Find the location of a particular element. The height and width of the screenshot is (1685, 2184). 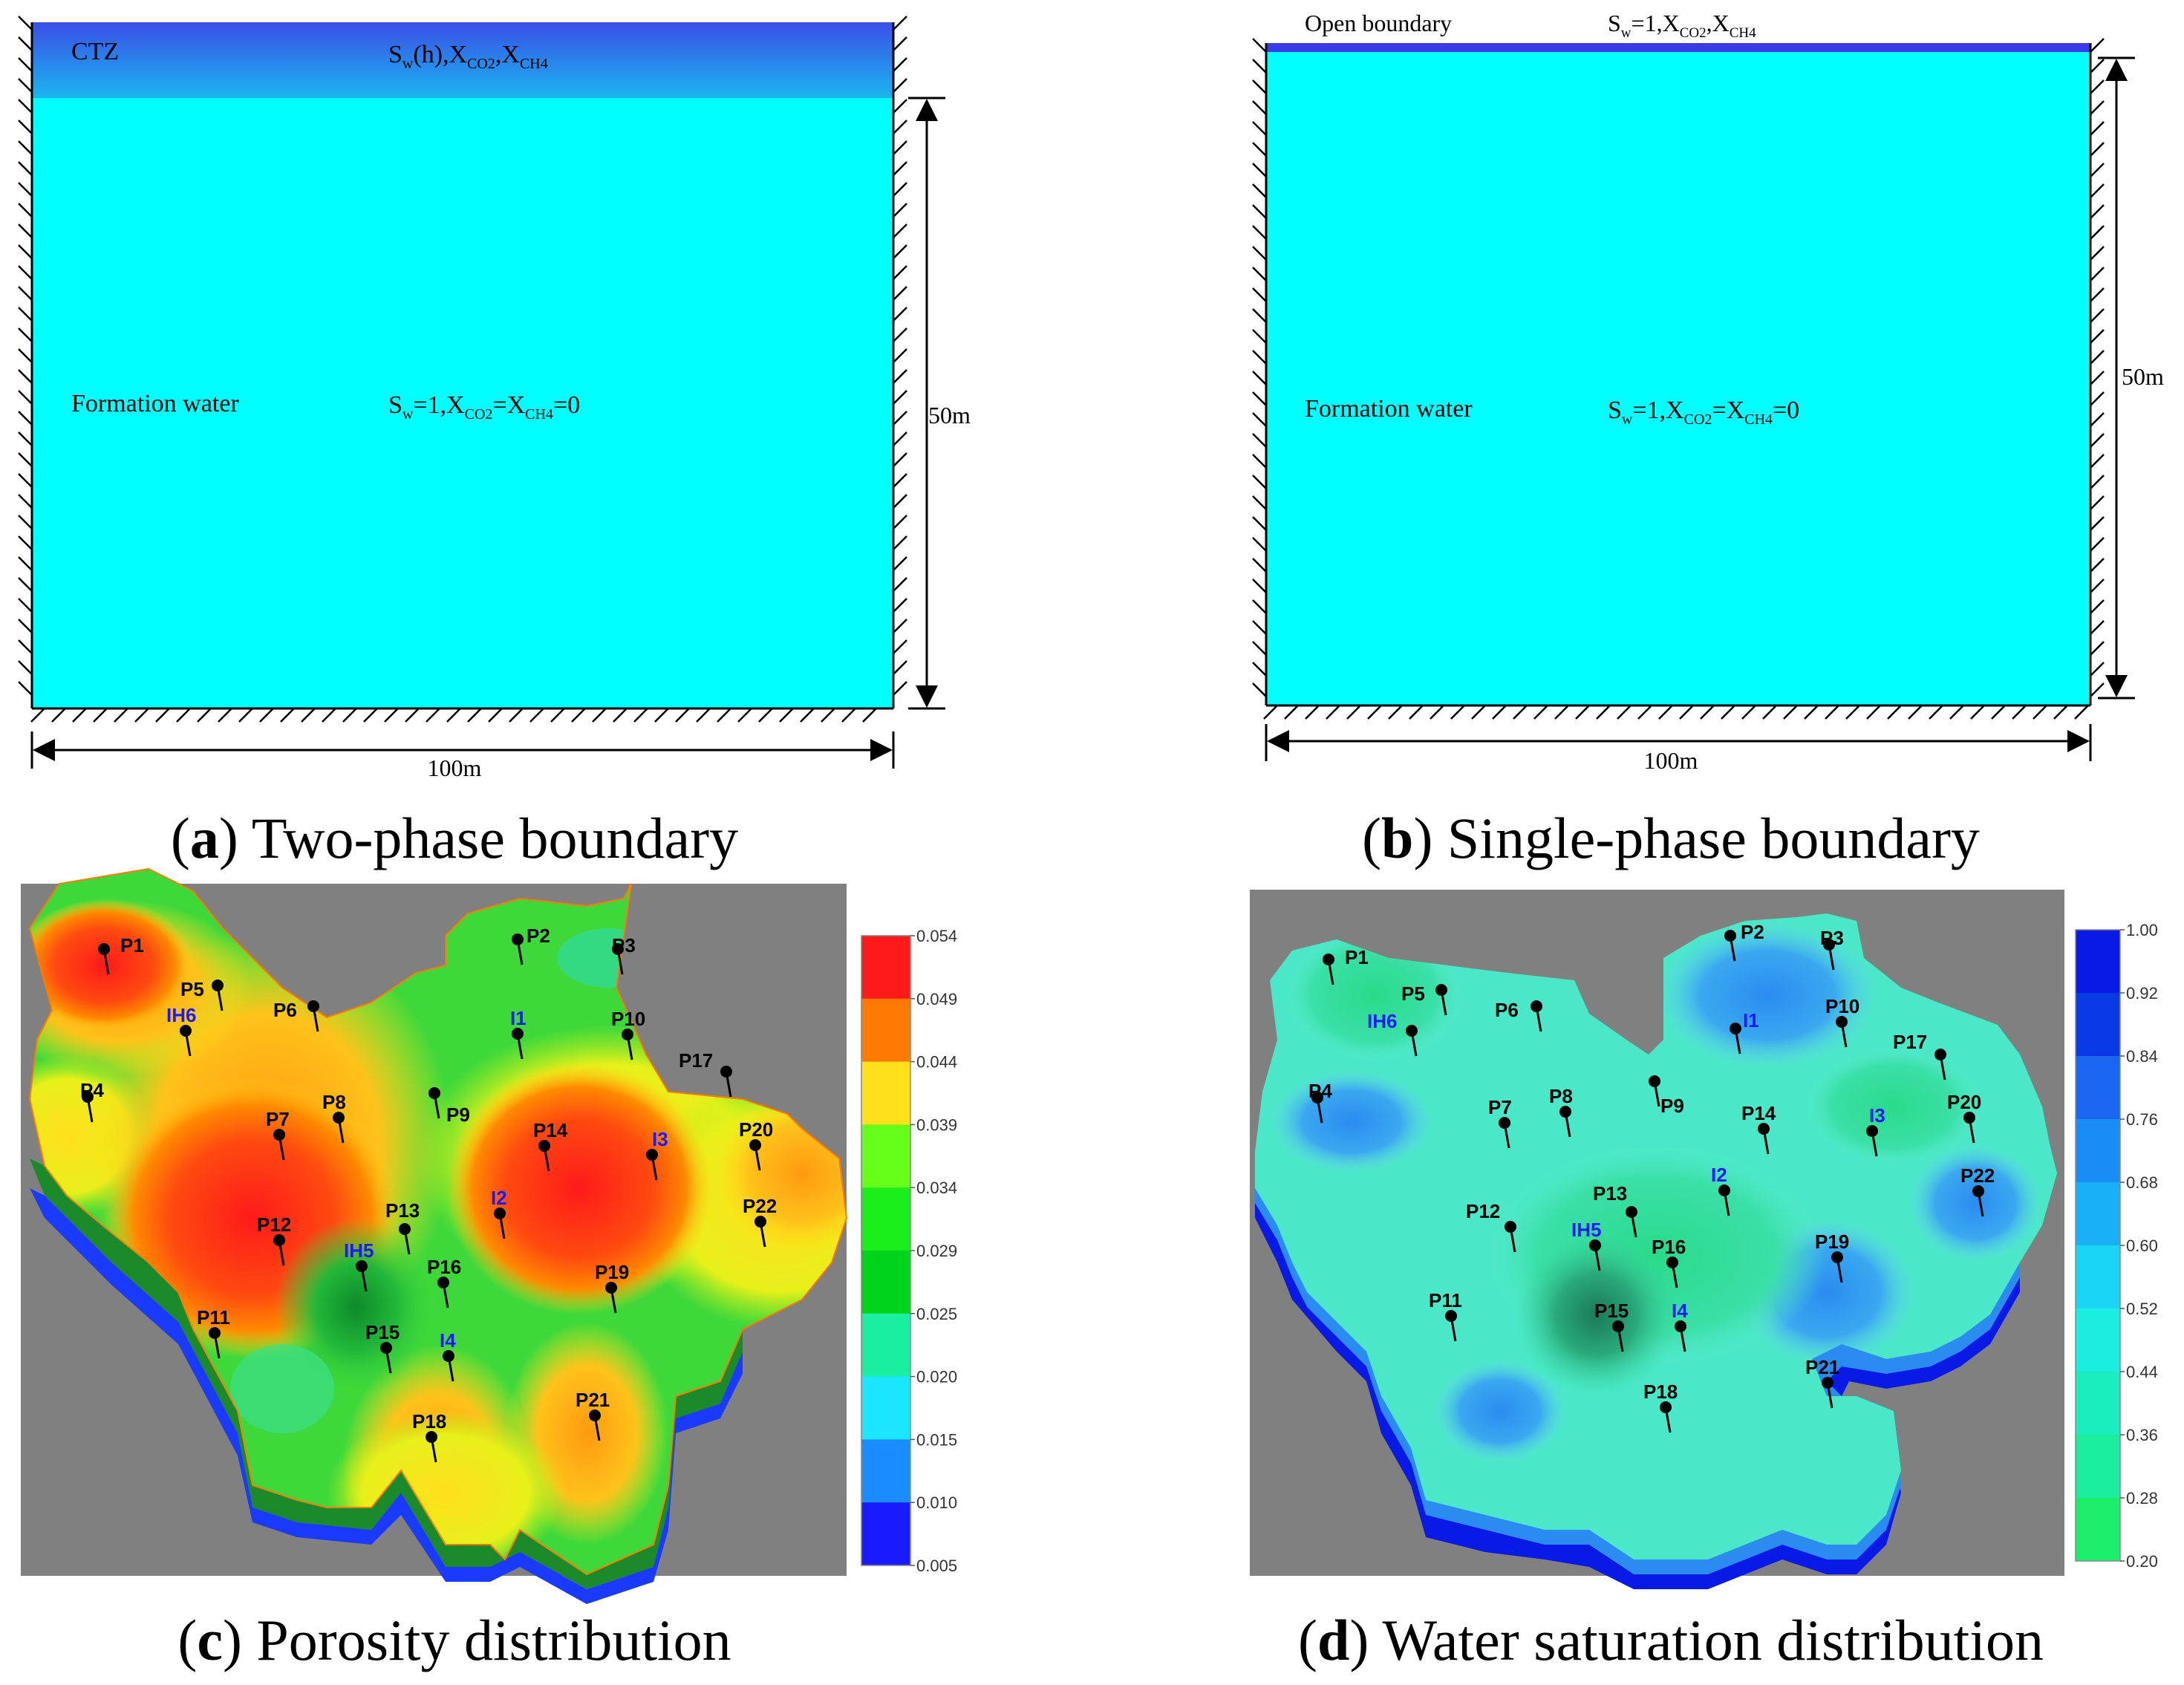

ctz-condition: Sw(h),XCO2,XCH4 is located at coordinates (468, 56).